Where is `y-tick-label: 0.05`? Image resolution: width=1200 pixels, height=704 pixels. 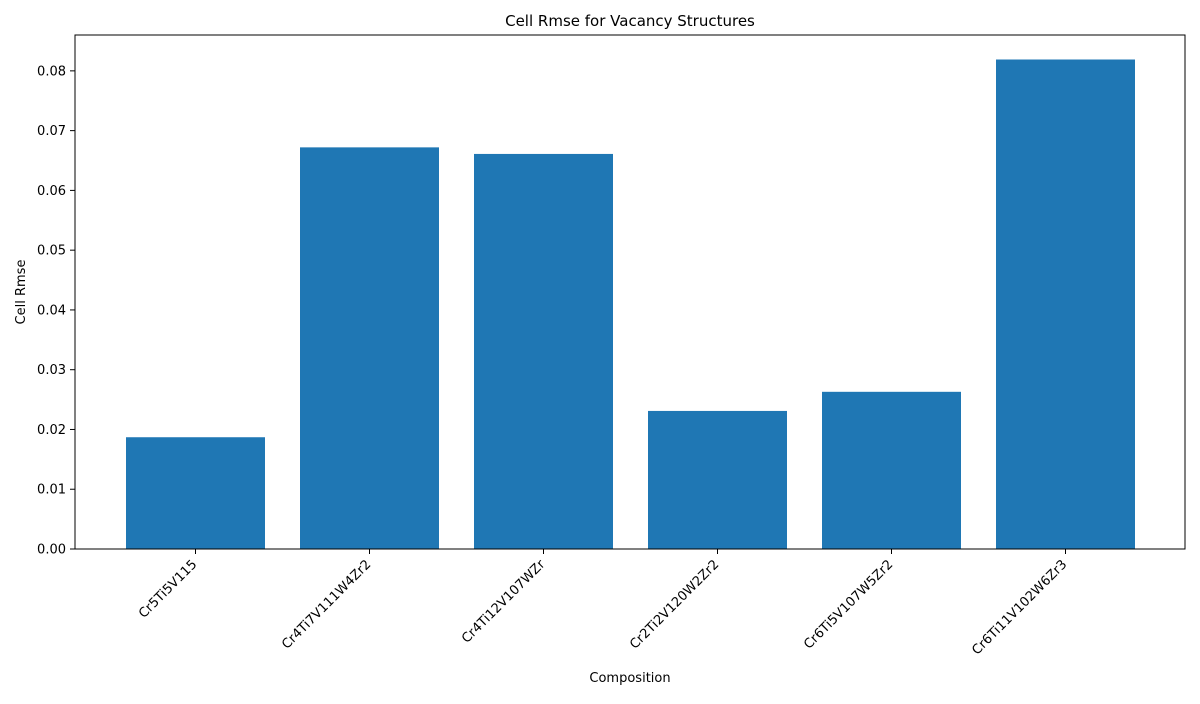
y-tick-label: 0.05 is located at coordinates (51, 251).